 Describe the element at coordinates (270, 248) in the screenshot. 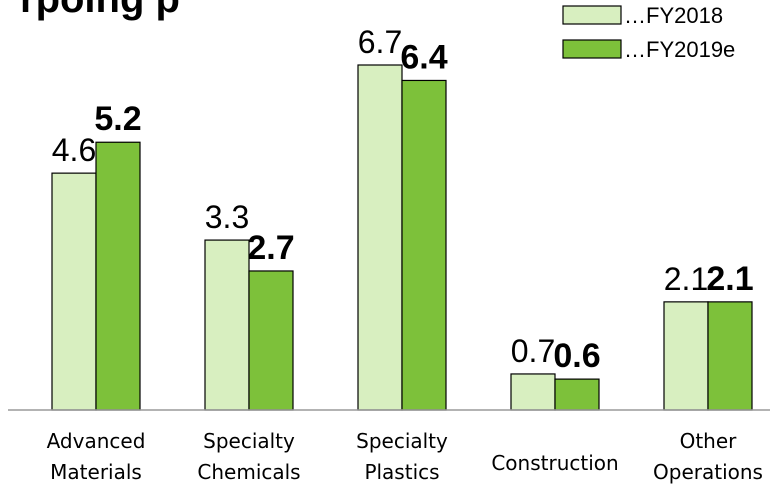

I see `value-label-fy2019e-1: 2.7` at that location.